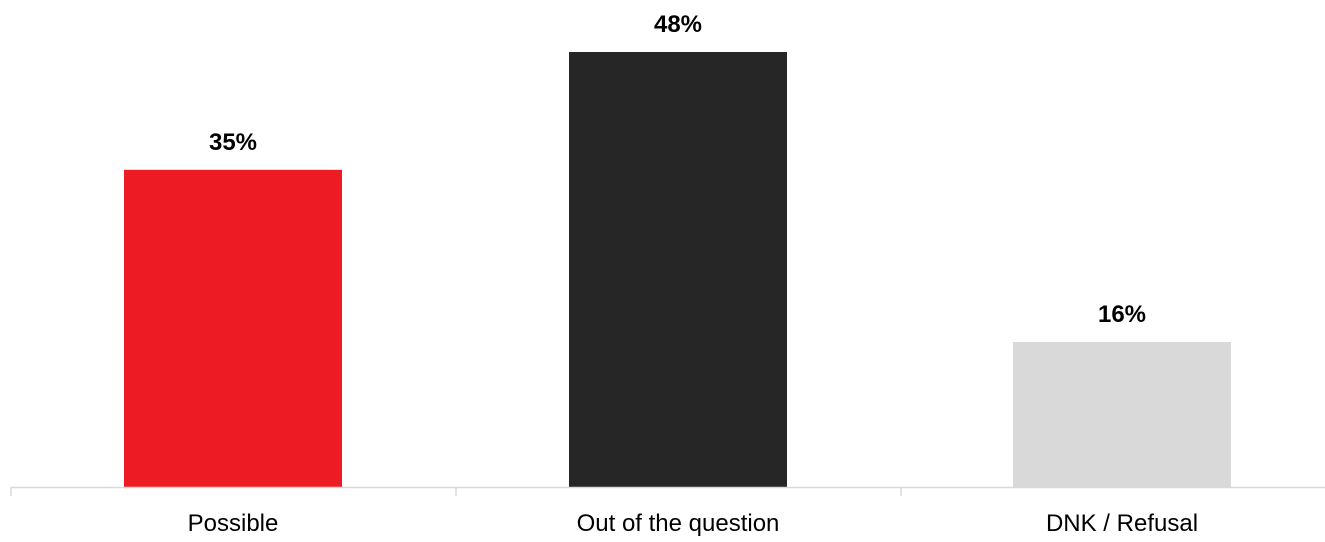  I want to click on x-axis-ticks-group, so click(456, 491).